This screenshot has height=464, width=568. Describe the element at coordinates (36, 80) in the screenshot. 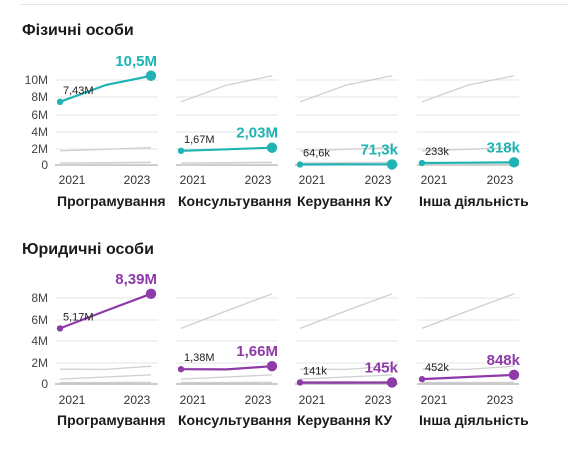

I see `y-tick-label: 10M` at that location.